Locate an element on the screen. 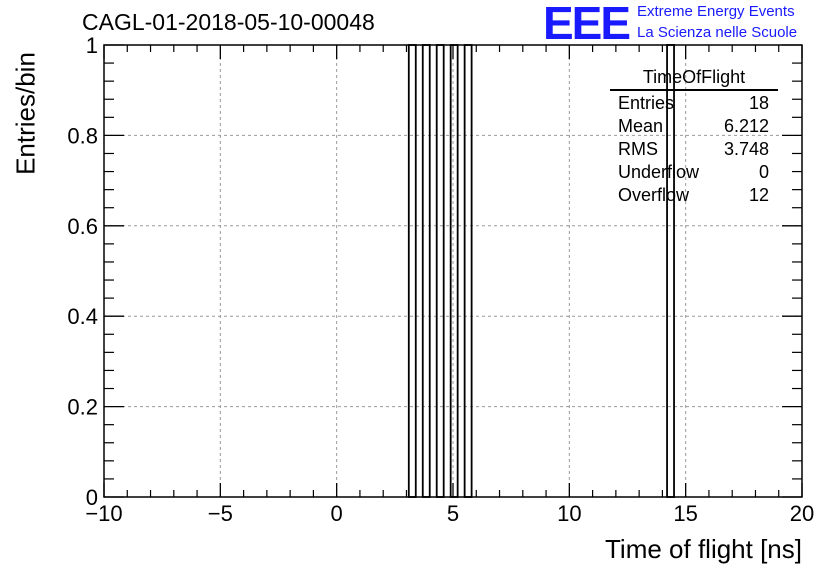  y-tick-label: 0 is located at coordinates (92, 497).